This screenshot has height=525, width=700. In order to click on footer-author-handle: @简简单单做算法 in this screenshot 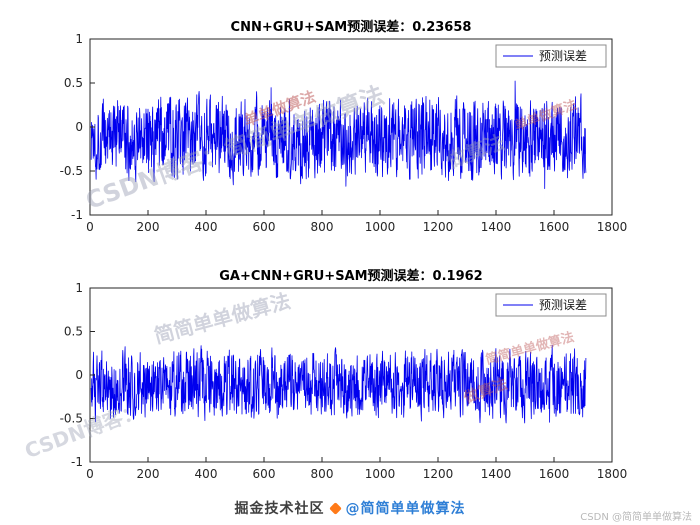, I will do `click(405, 509)`.